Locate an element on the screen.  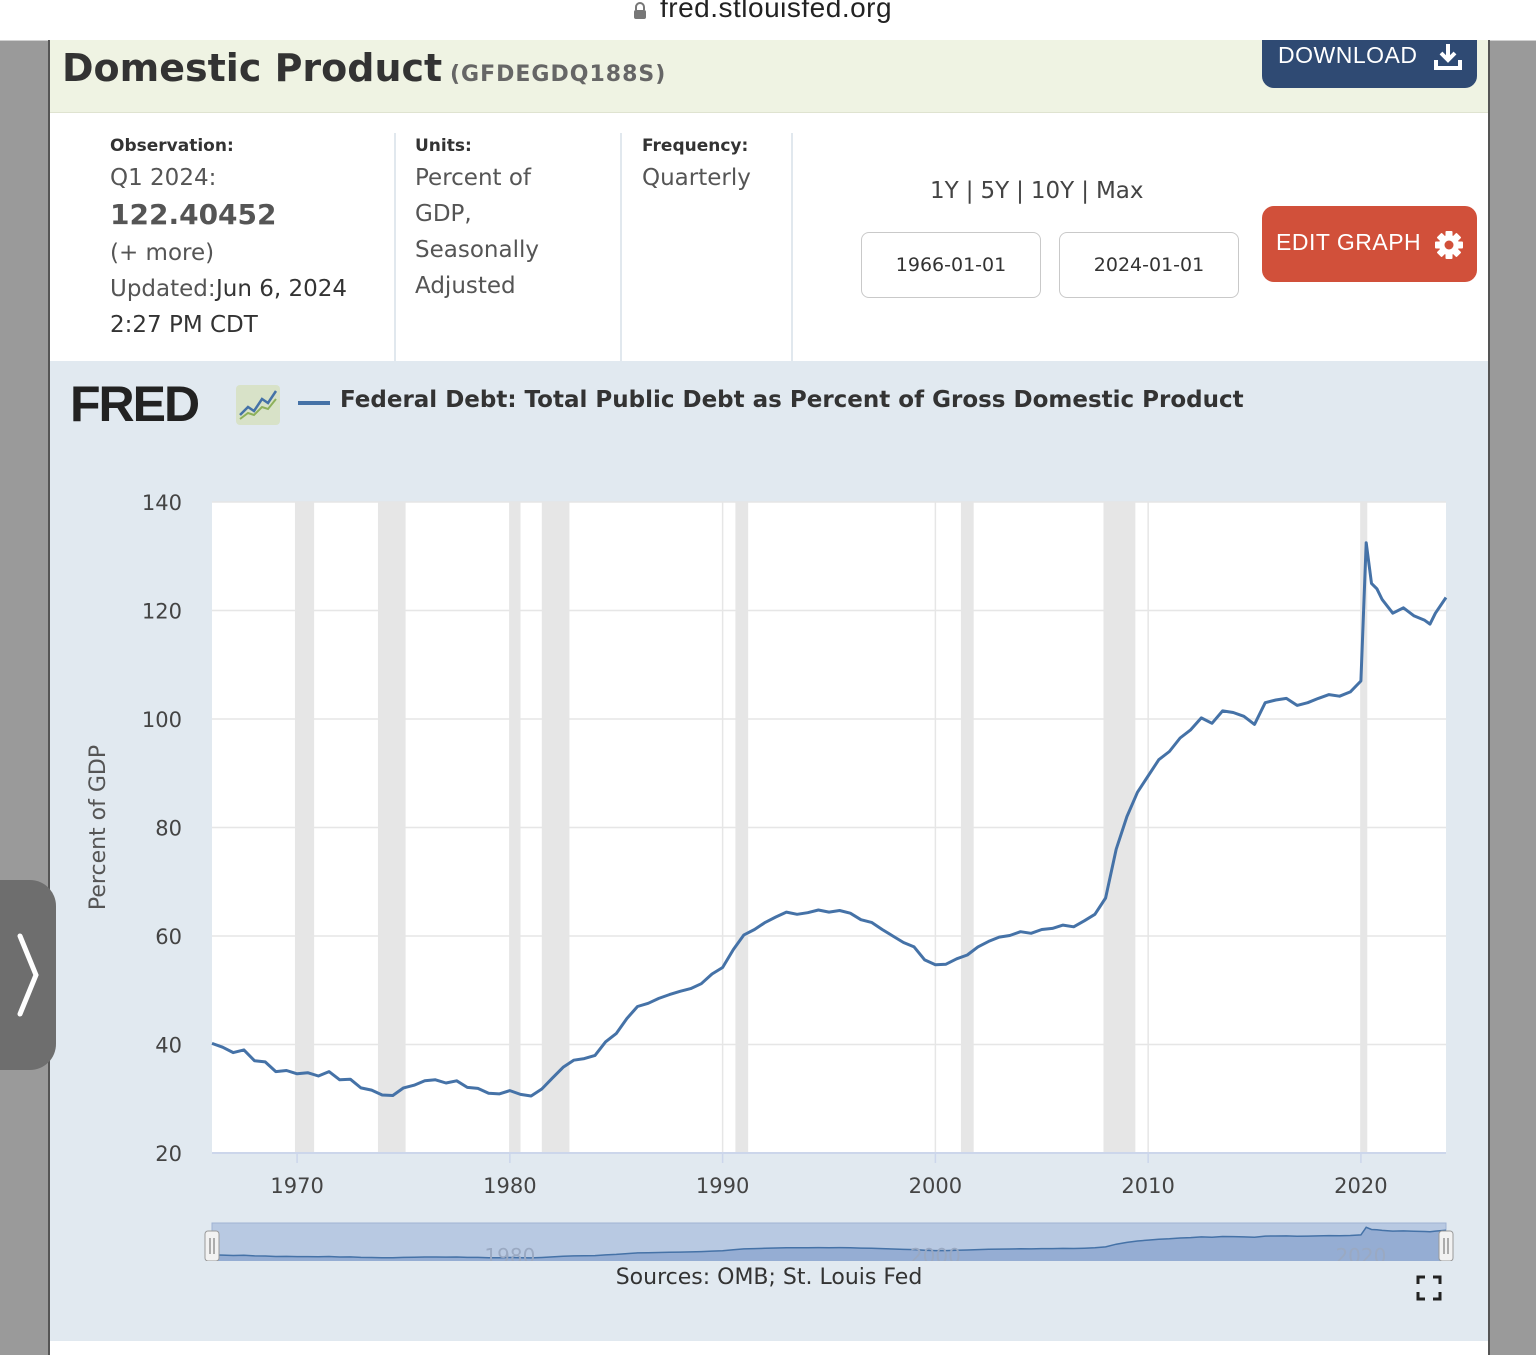
y-tick-label: 20 is located at coordinates (168, 1154).